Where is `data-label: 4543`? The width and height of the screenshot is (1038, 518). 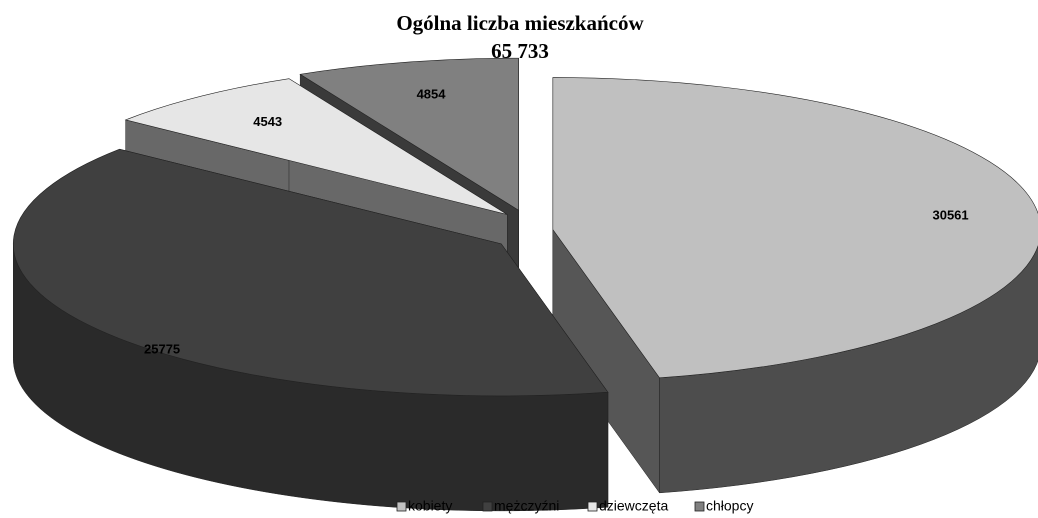 data-label: 4543 is located at coordinates (267, 121).